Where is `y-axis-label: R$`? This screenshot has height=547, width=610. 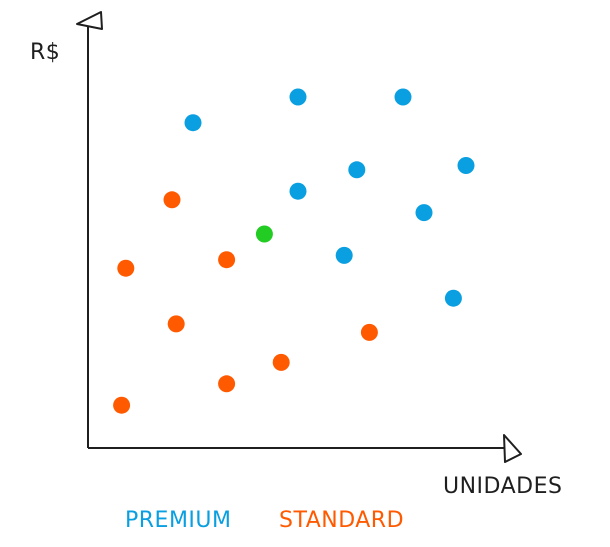
y-axis-label: R$ is located at coordinates (45, 52).